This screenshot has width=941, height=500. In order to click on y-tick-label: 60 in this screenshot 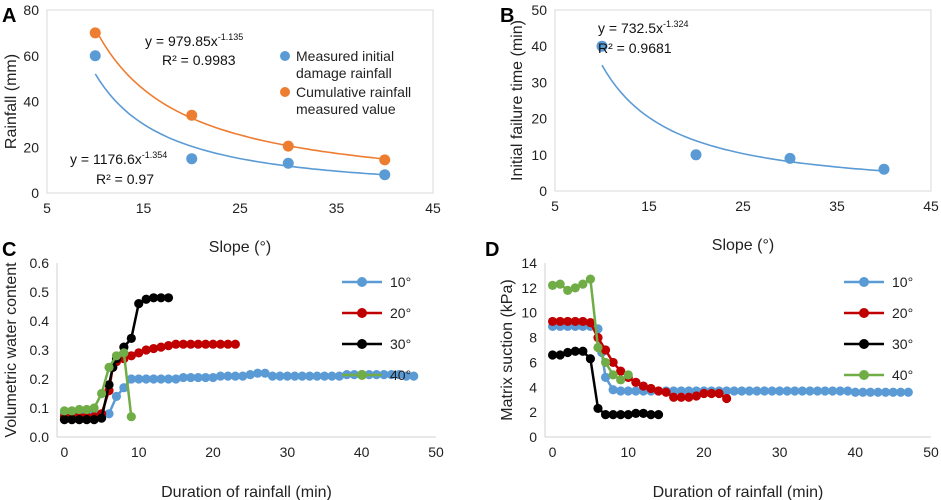, I will do `click(31, 56)`.